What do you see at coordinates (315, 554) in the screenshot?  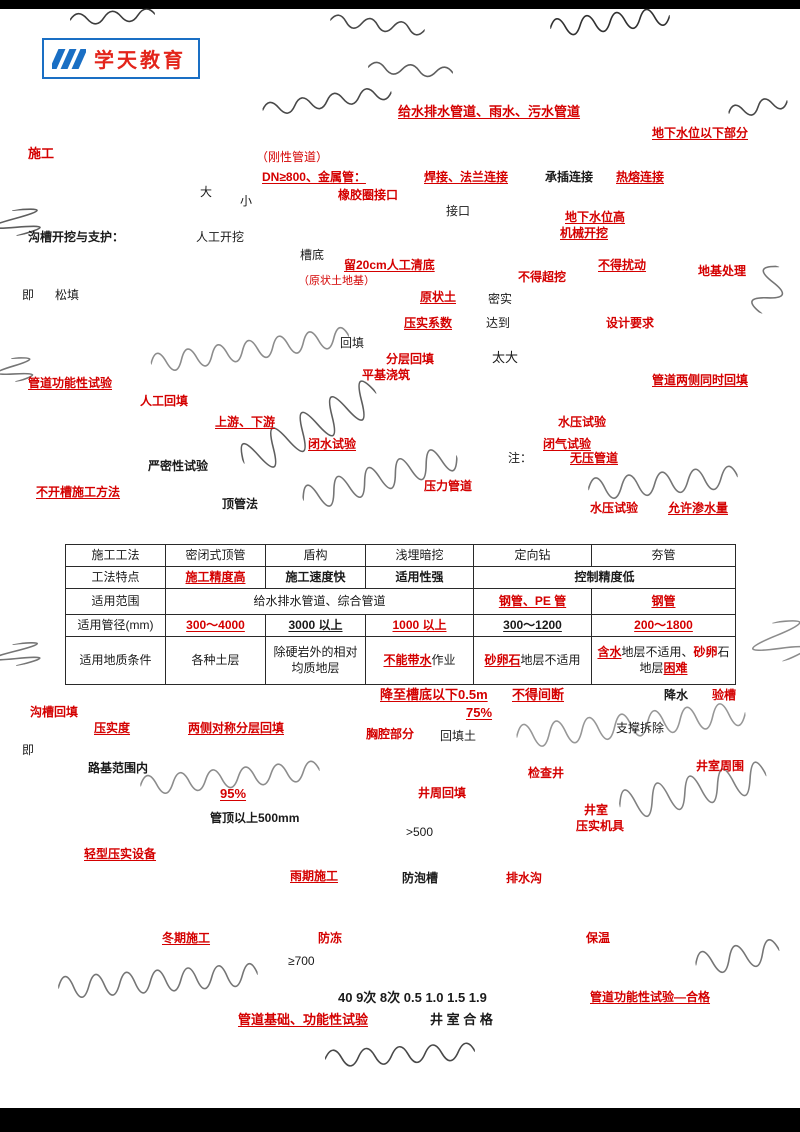 I see `table-cell-text: 盾构` at bounding box center [315, 554].